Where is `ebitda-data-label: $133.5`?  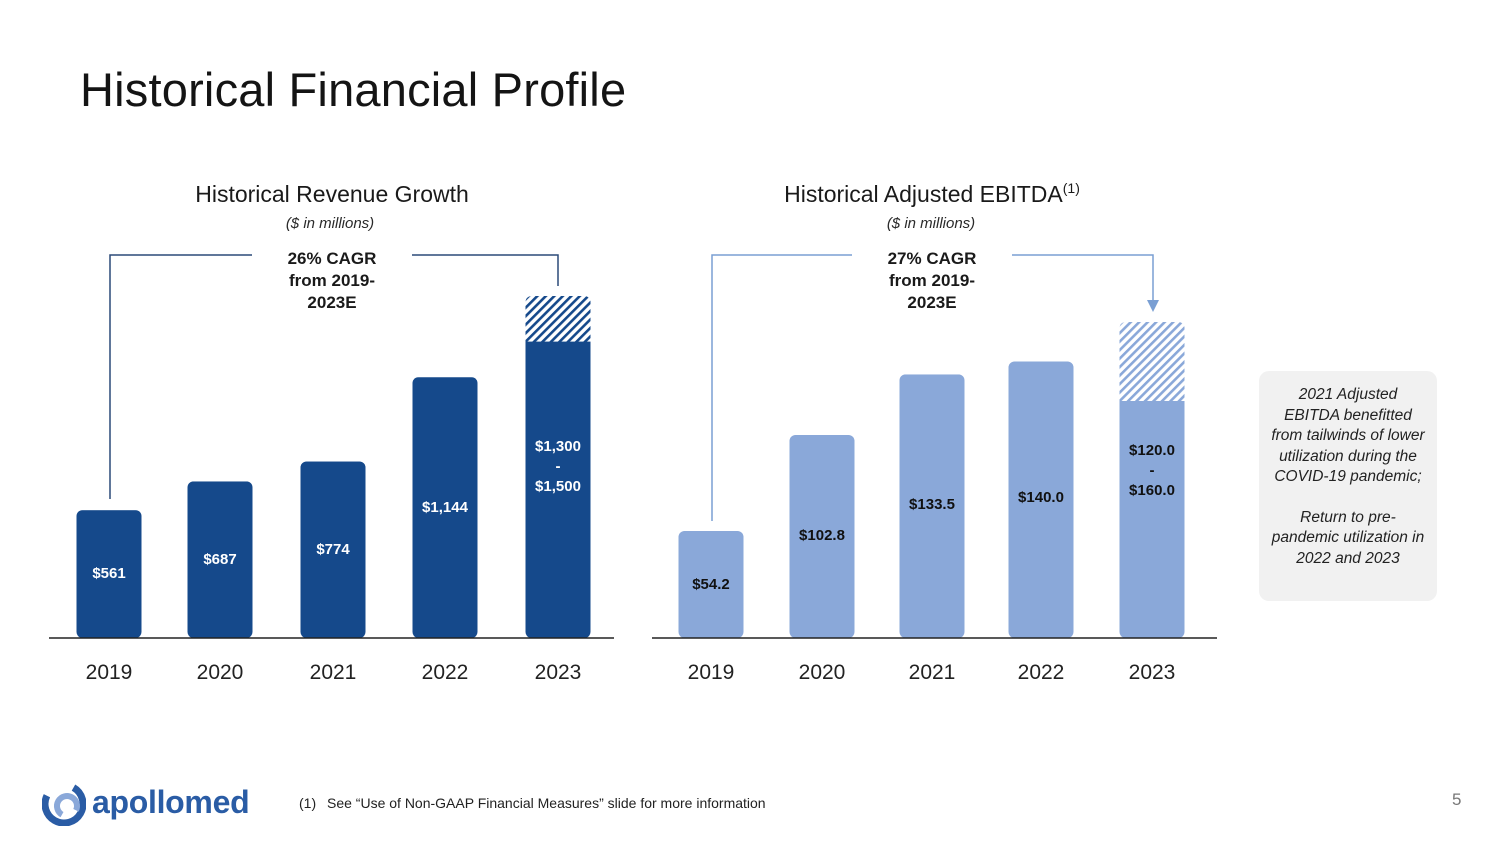
ebitda-data-label: $133.5 is located at coordinates (932, 504).